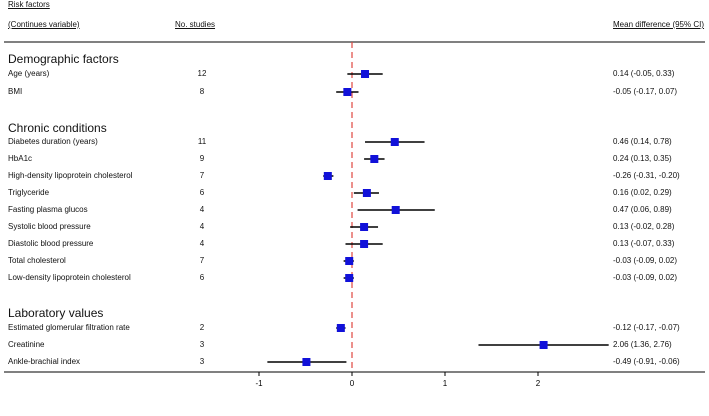  Describe the element at coordinates (645, 91) in the screenshot. I see `row-ci-text: -0.05 (-0.17, 0.07)` at that location.